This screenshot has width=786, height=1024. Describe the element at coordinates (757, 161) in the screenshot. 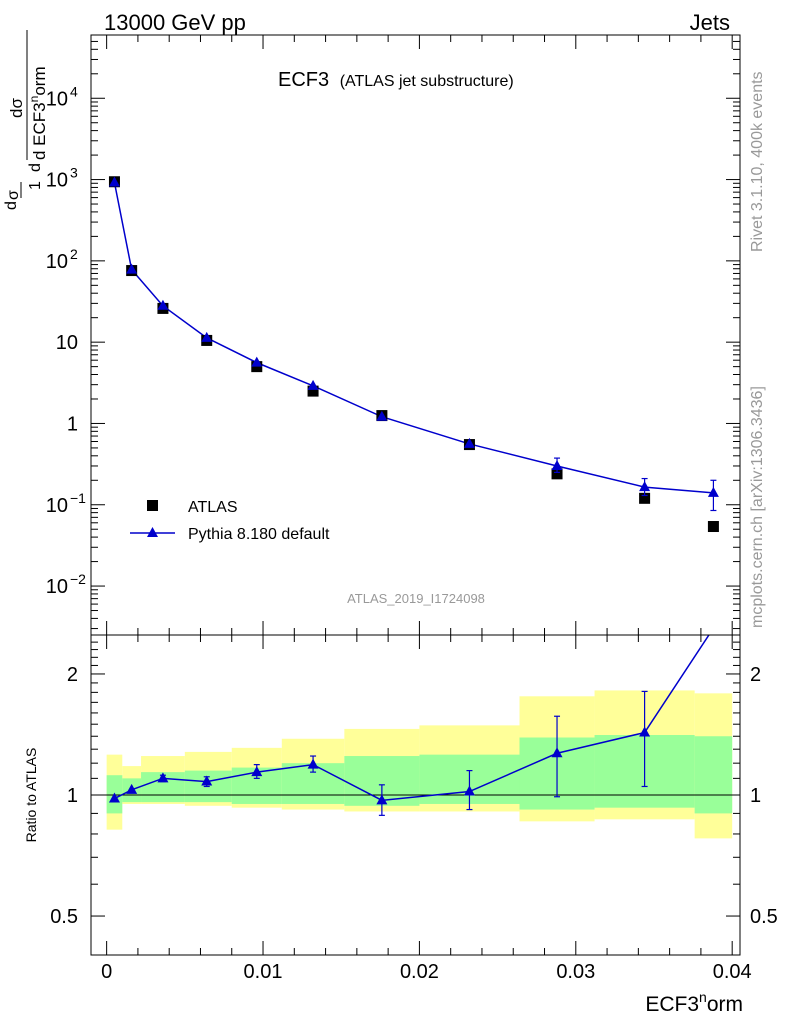

I see `rivet-note: Rivet 3.1.10, 400k events` at that location.